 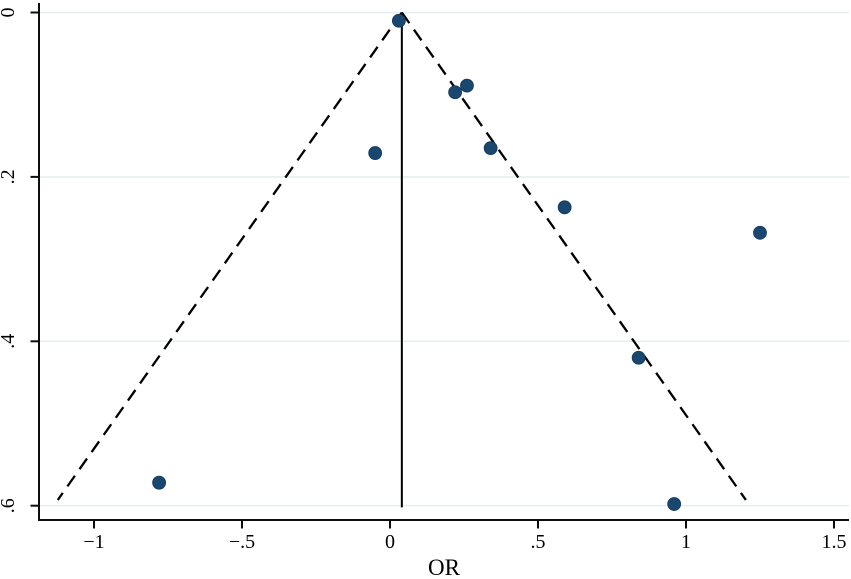 What do you see at coordinates (9, 505) in the screenshot?
I see `y-tick-label: .6` at bounding box center [9, 505].